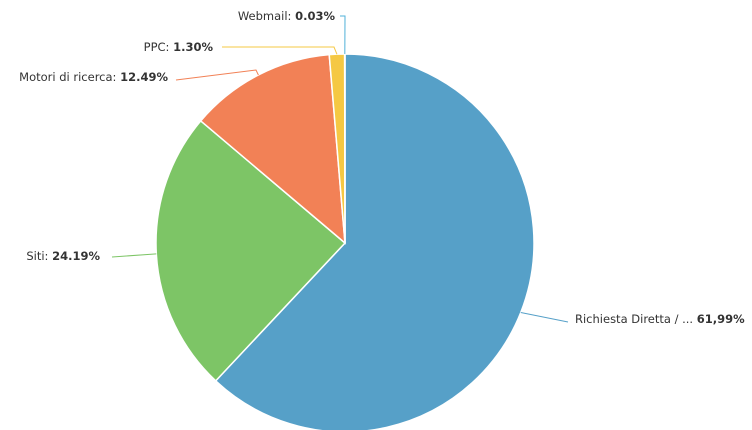 This screenshot has width=752, height=430. I want to click on category-label: PPC:, so click(157, 47).